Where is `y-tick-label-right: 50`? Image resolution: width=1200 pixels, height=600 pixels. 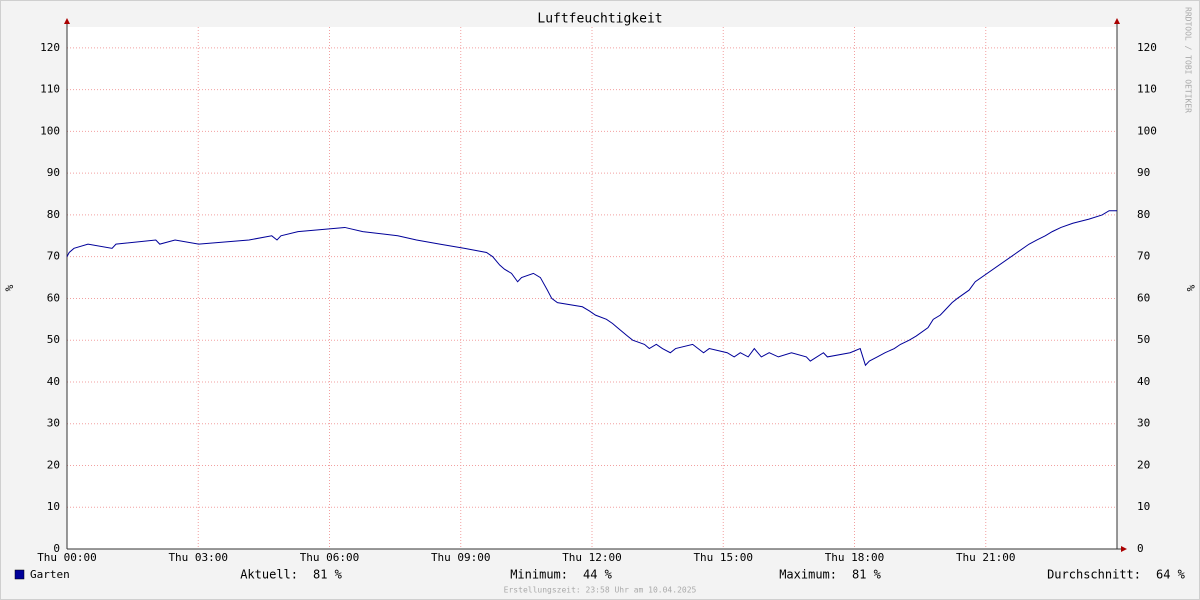 y-tick-label-right: 50 is located at coordinates (1143, 339).